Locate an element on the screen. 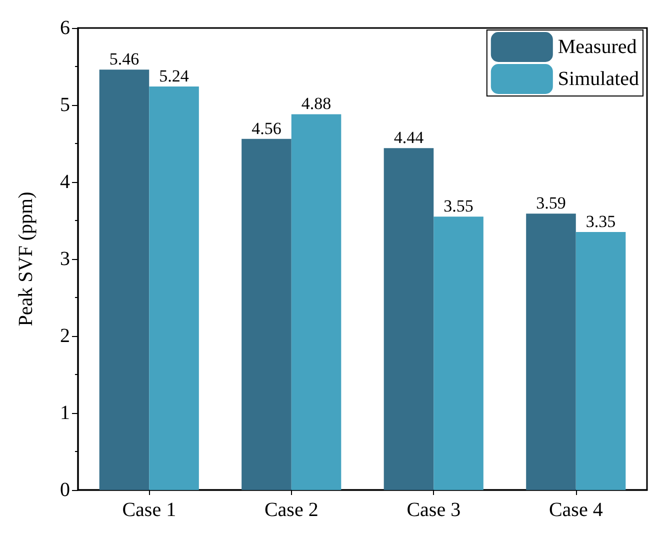 The height and width of the screenshot is (536, 661). y-tick-label: 3 is located at coordinates (65, 259).